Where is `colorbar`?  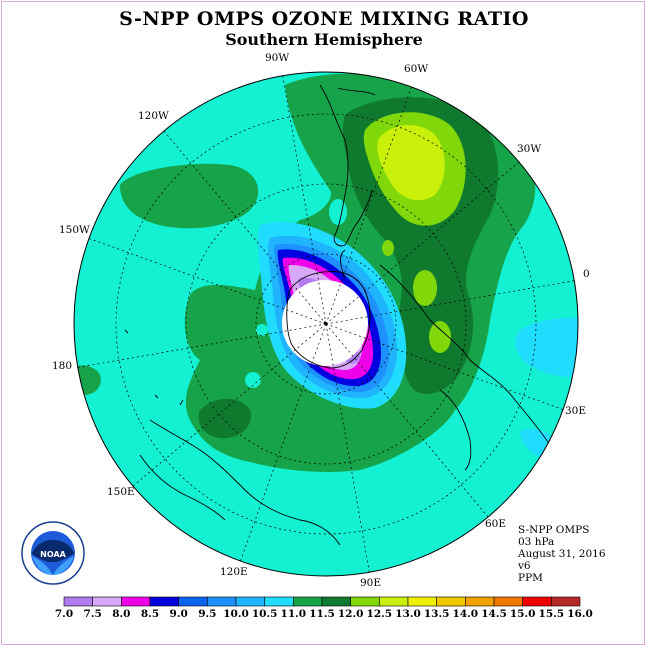
colorbar is located at coordinates (322, 601).